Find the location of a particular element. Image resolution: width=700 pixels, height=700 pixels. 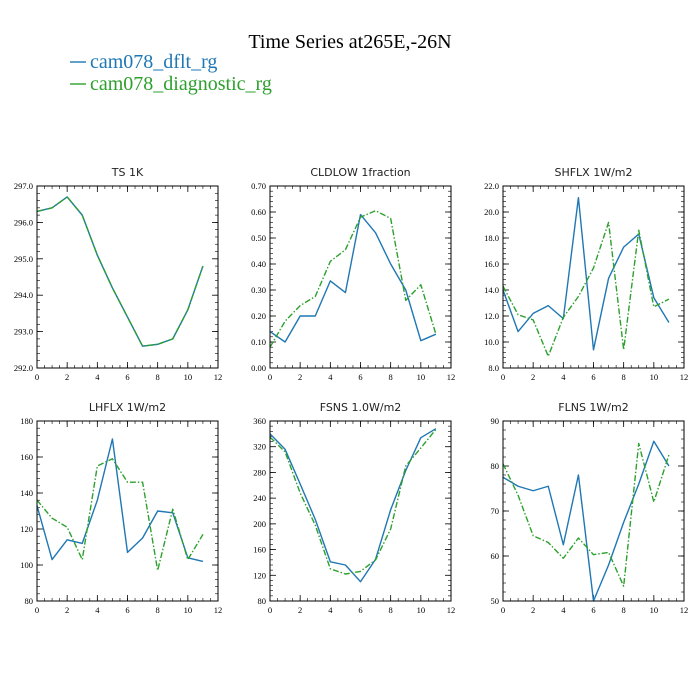

legend-label-diagnostic: cam078_diagnostic_rg is located at coordinates (181, 84).